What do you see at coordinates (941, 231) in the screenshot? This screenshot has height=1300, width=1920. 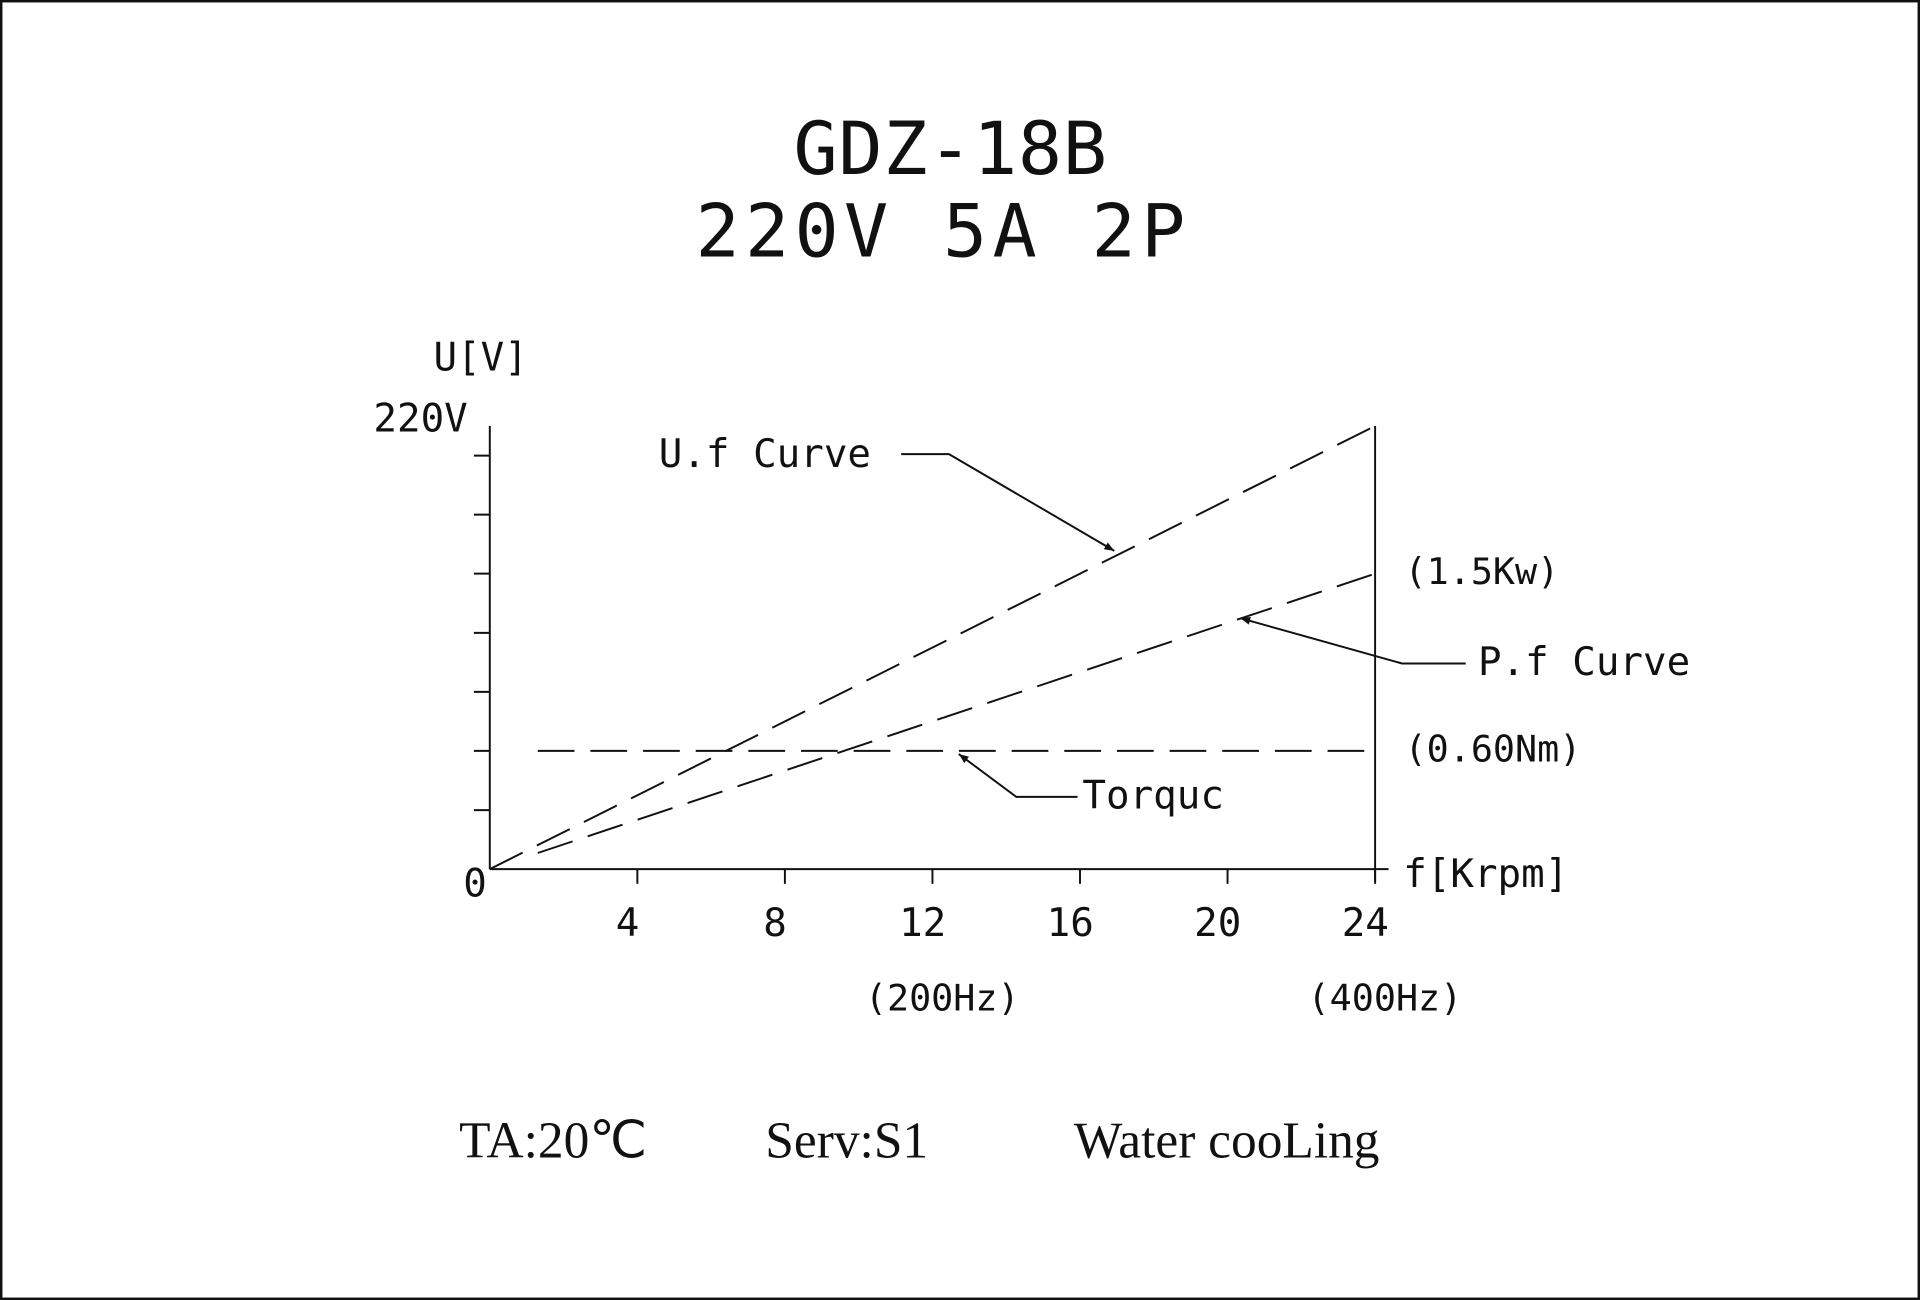 I see `chart-subtitle: 220V 5A 2P` at bounding box center [941, 231].